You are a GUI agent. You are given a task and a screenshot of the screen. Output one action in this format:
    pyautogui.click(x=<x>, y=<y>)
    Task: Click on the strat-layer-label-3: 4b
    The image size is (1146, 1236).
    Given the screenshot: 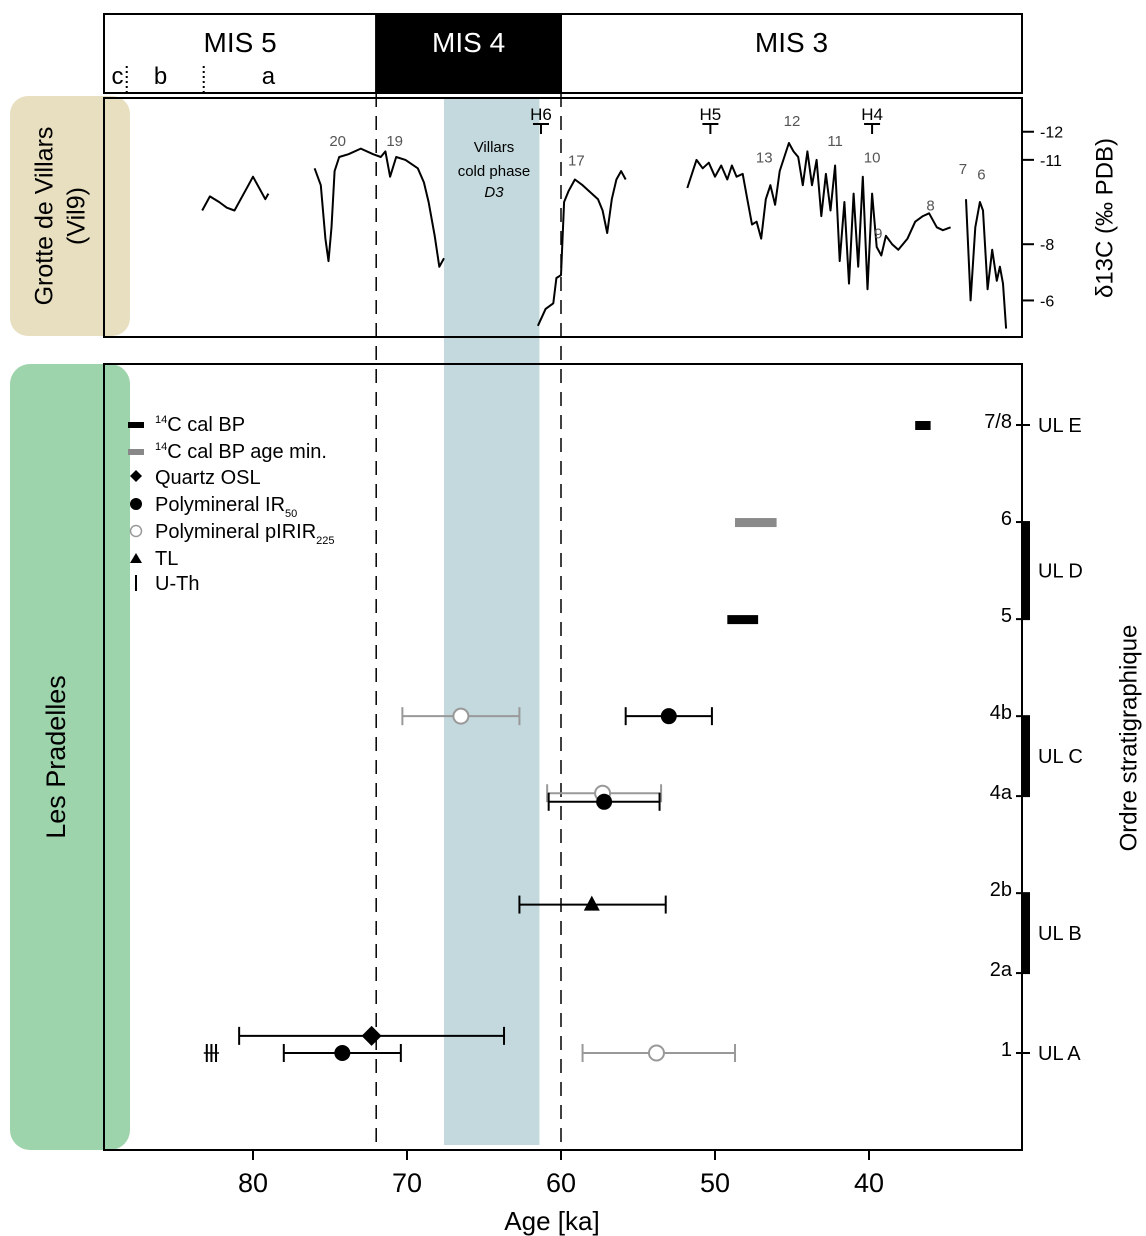 What is the action you would take?
    pyautogui.click(x=1001, y=713)
    